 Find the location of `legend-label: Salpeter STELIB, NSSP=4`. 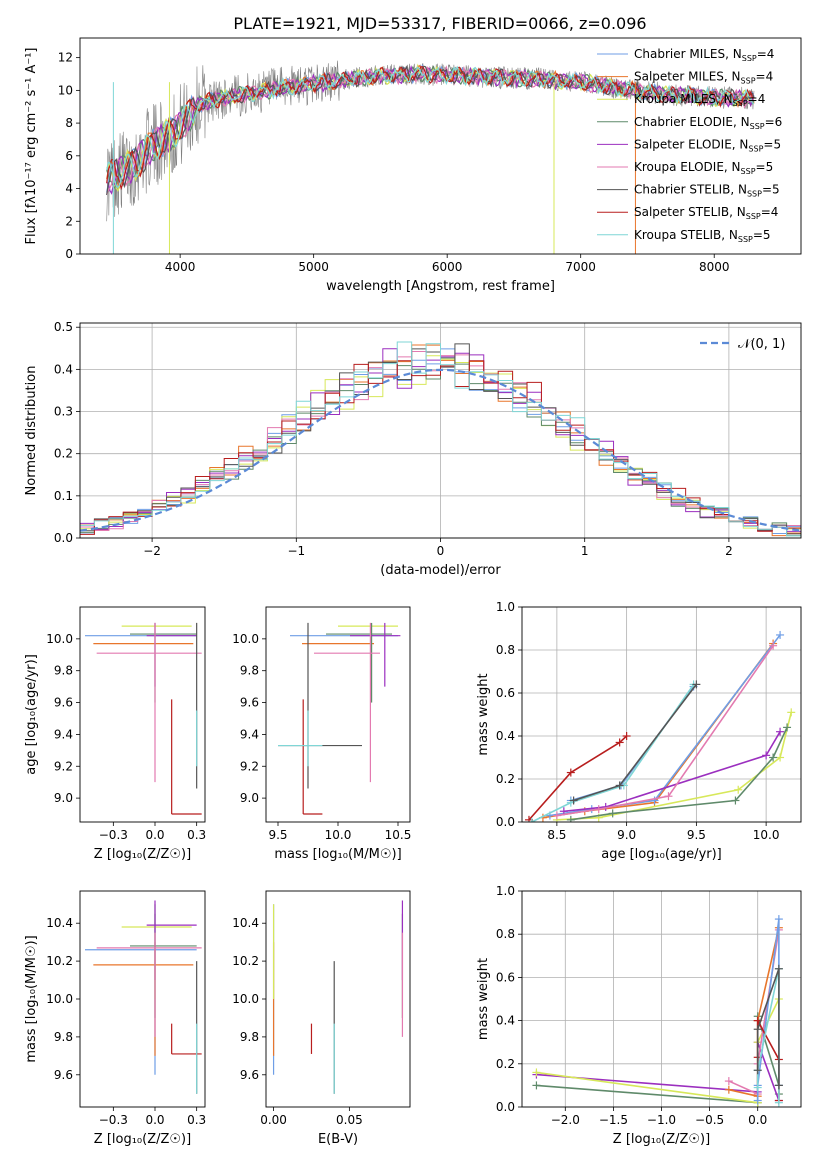

legend-label: Salpeter STELIB, NSSP=4 is located at coordinates (706, 213).